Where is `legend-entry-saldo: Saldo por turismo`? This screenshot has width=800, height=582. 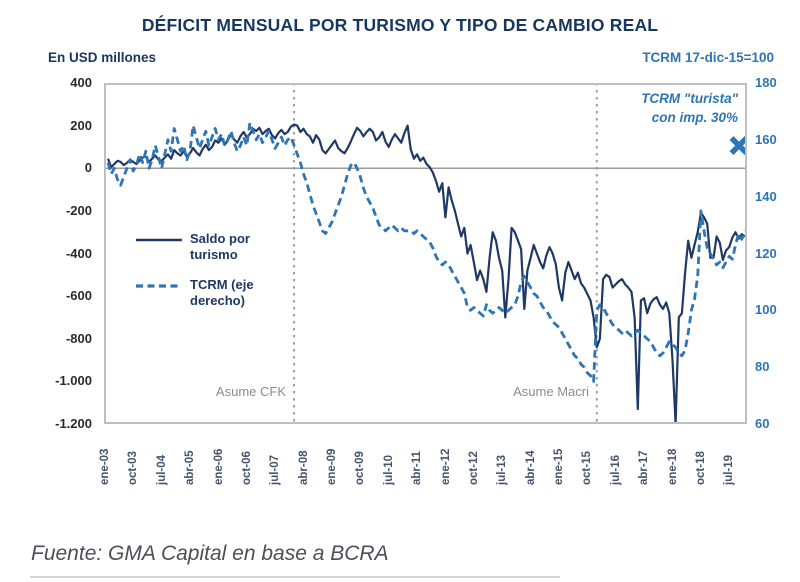 legend-entry-saldo: Saldo por turismo is located at coordinates (206, 247).